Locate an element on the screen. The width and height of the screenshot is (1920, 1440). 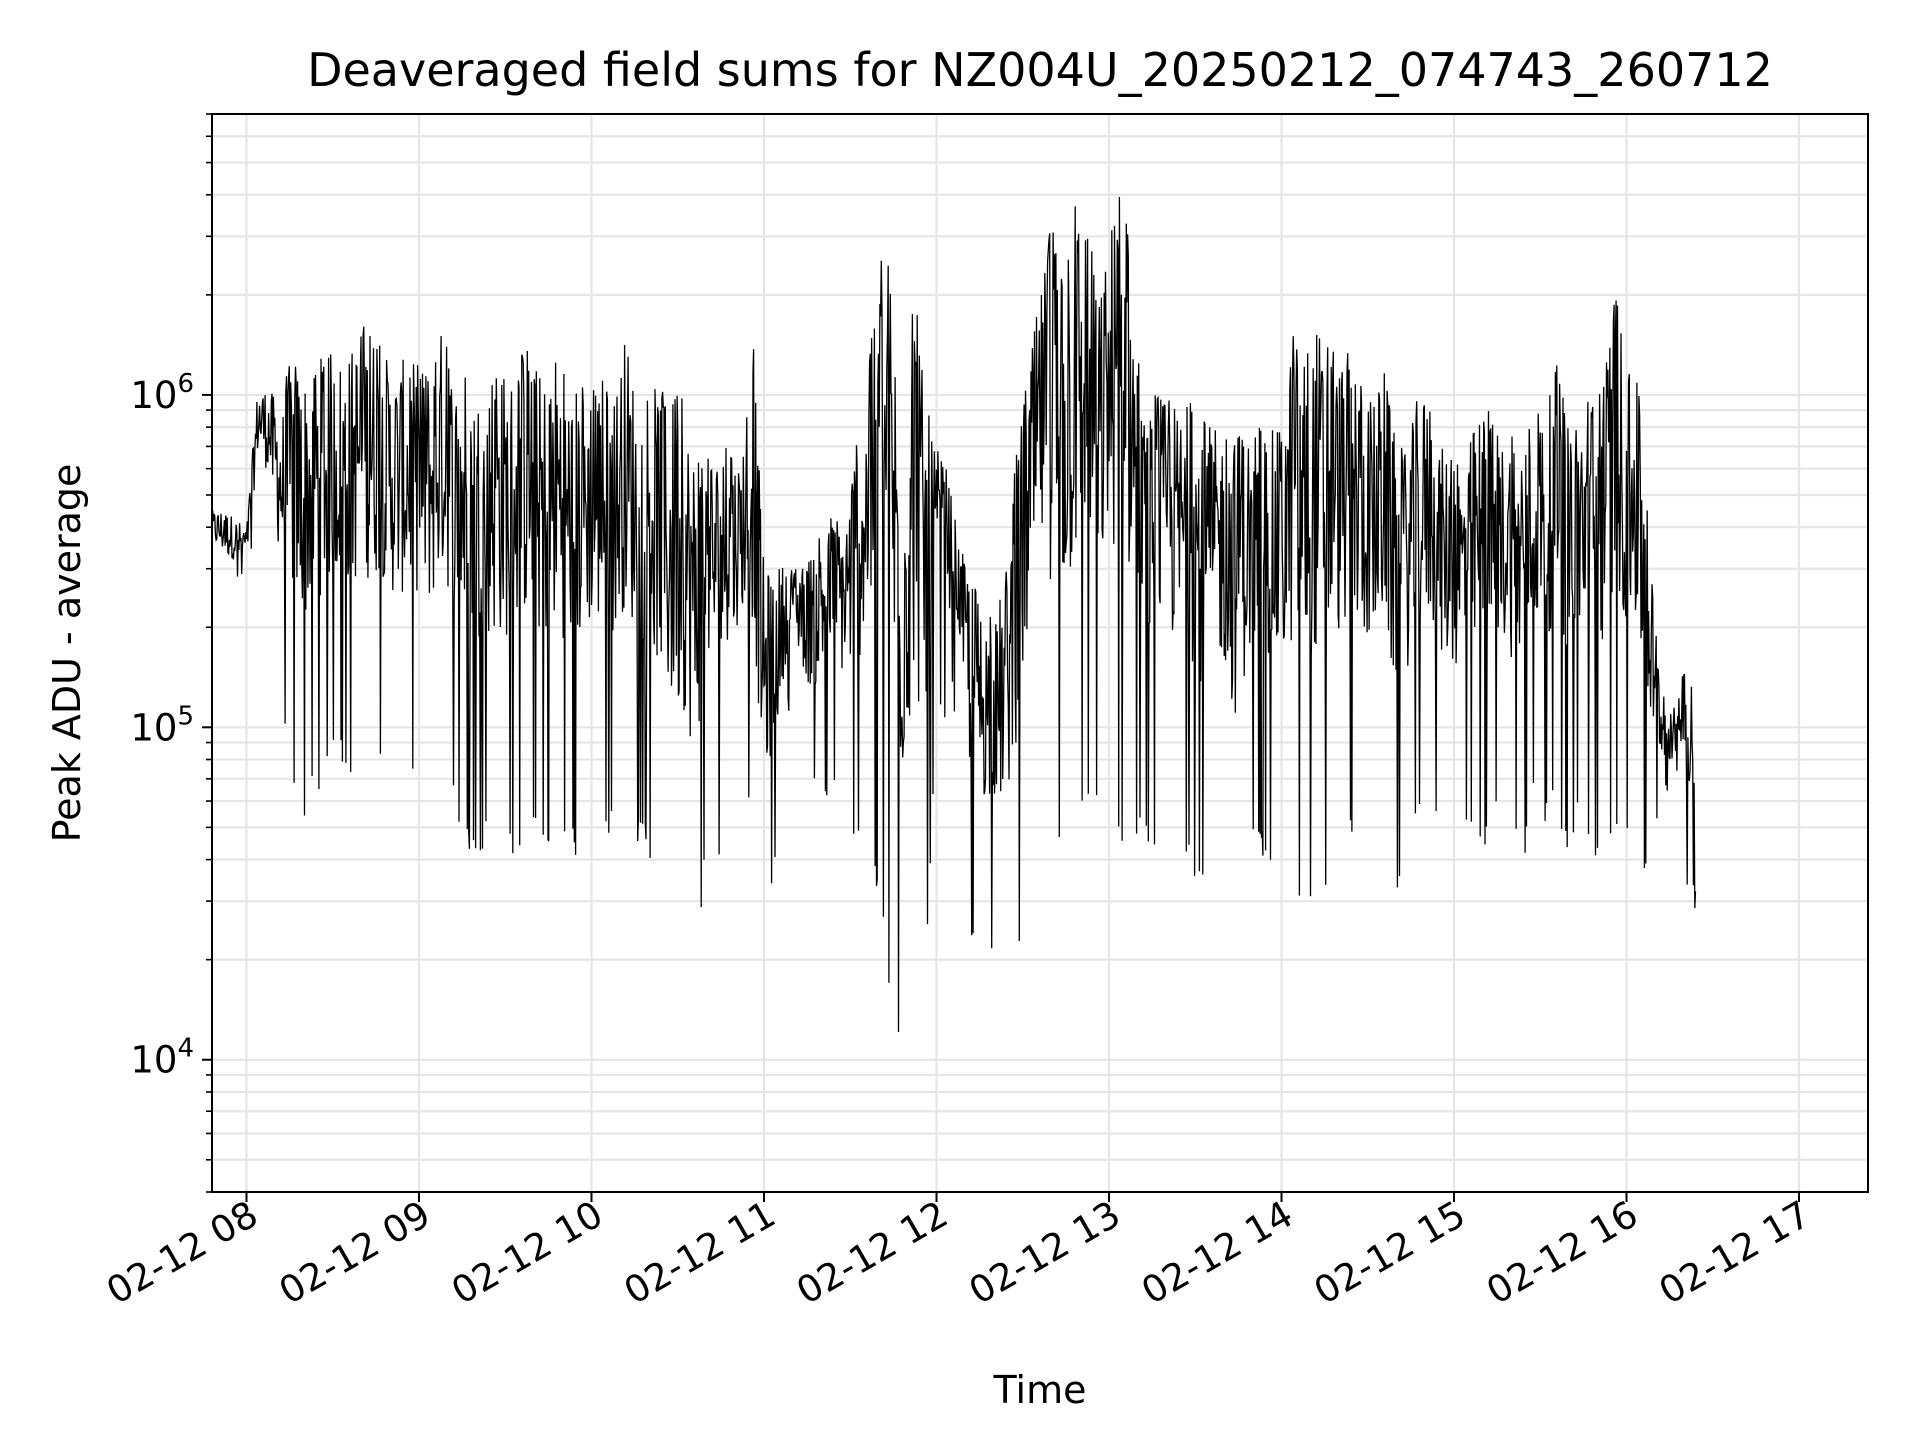
y-tick-label: 104 is located at coordinates (162, 1058).